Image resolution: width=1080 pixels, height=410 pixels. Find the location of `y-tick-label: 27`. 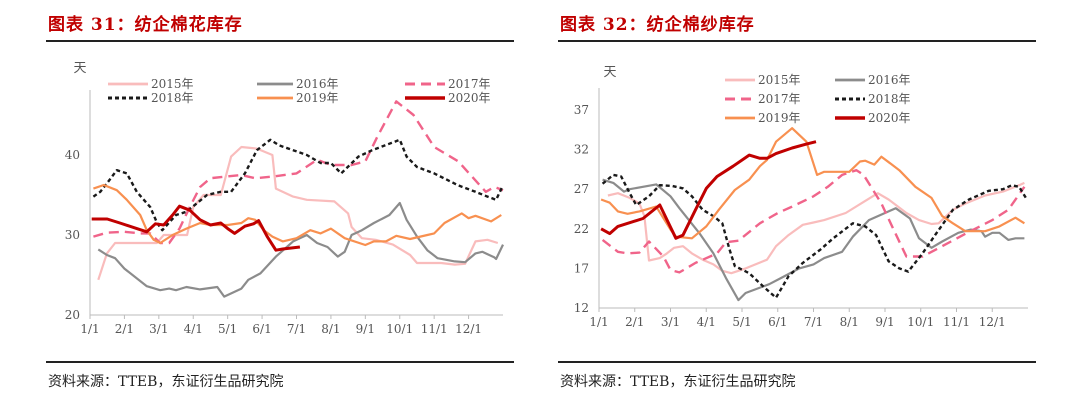

y-tick-label: 27 is located at coordinates (581, 189).